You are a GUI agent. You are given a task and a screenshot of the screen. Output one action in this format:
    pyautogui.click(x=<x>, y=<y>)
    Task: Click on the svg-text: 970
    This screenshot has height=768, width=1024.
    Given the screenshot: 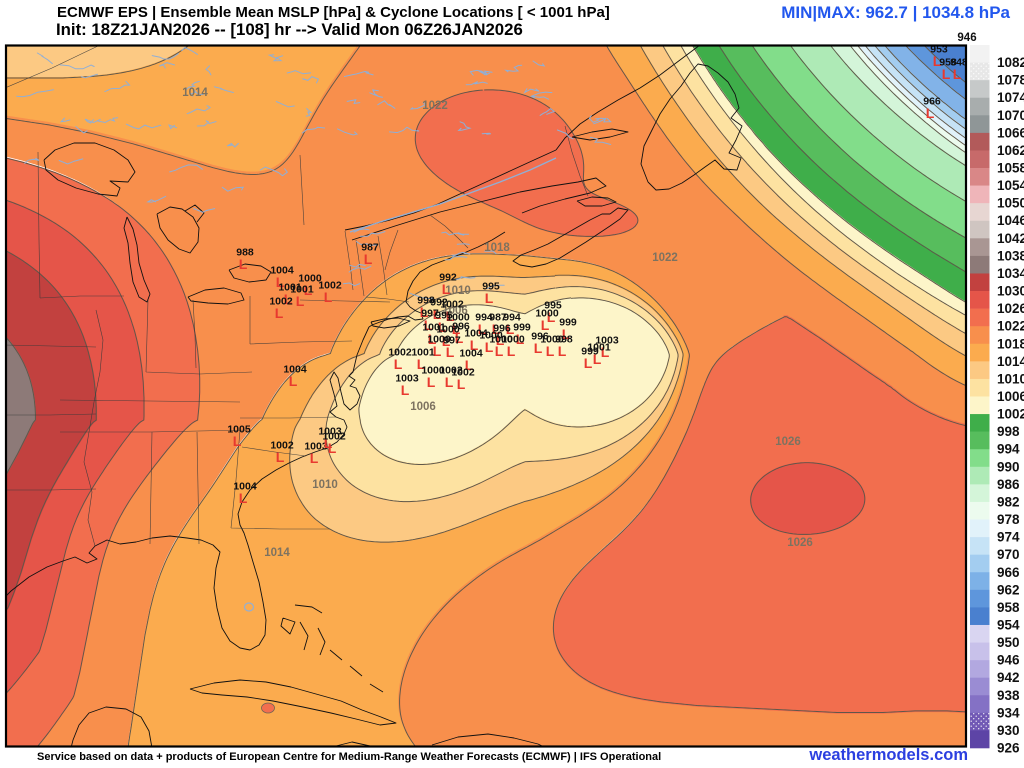 What is the action you would take?
    pyautogui.click(x=1008, y=554)
    